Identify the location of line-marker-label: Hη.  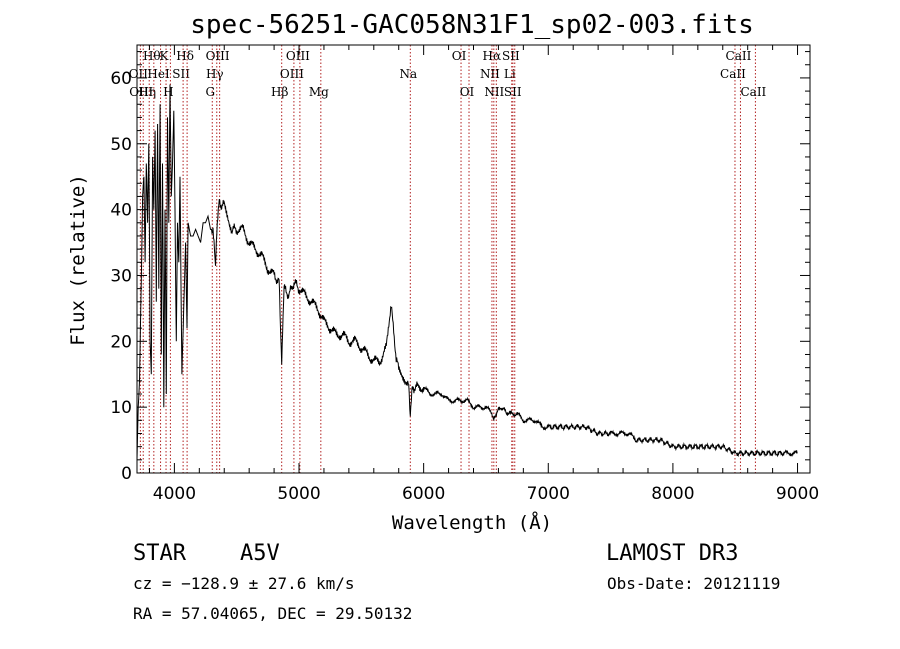
(147, 92).